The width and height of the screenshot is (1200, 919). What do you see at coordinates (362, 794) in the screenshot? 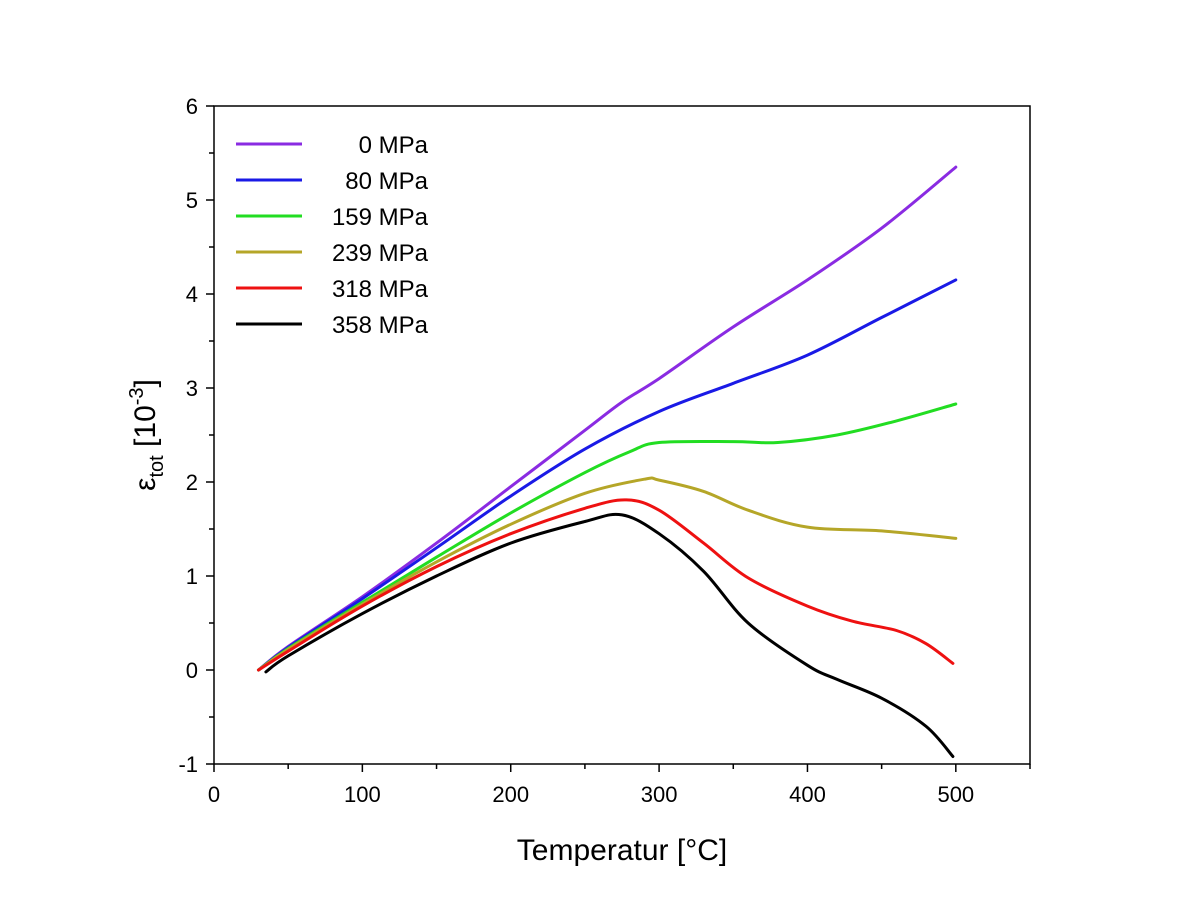
I see `x-tick-label: 100` at bounding box center [362, 794].